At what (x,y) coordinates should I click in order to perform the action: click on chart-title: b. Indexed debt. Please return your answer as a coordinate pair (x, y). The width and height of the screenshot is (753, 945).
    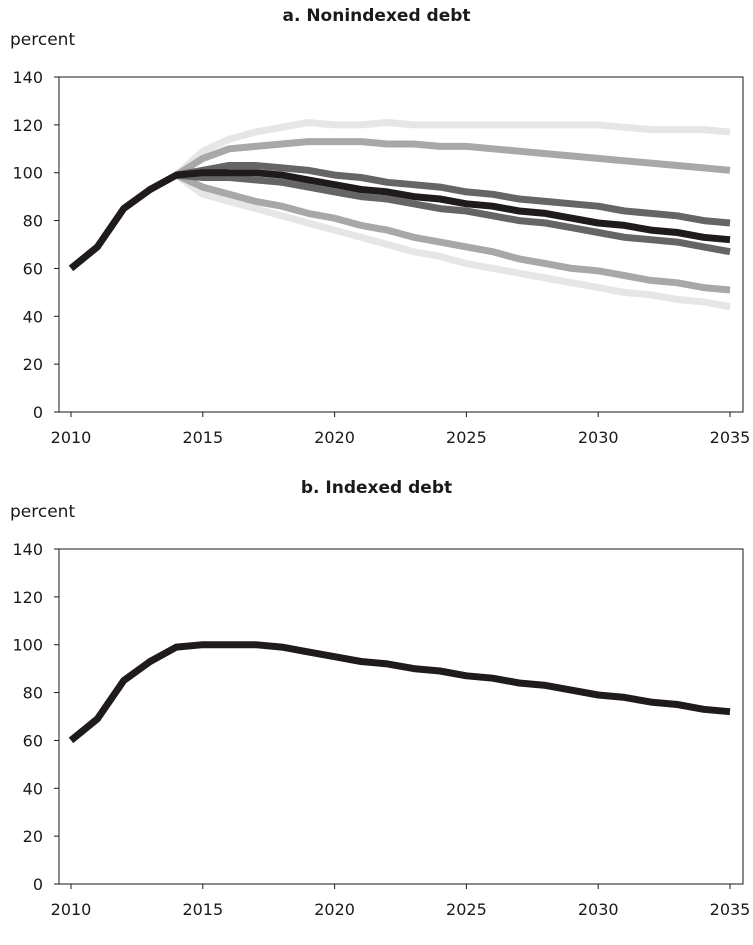
    Looking at the image, I should click on (376, 488).